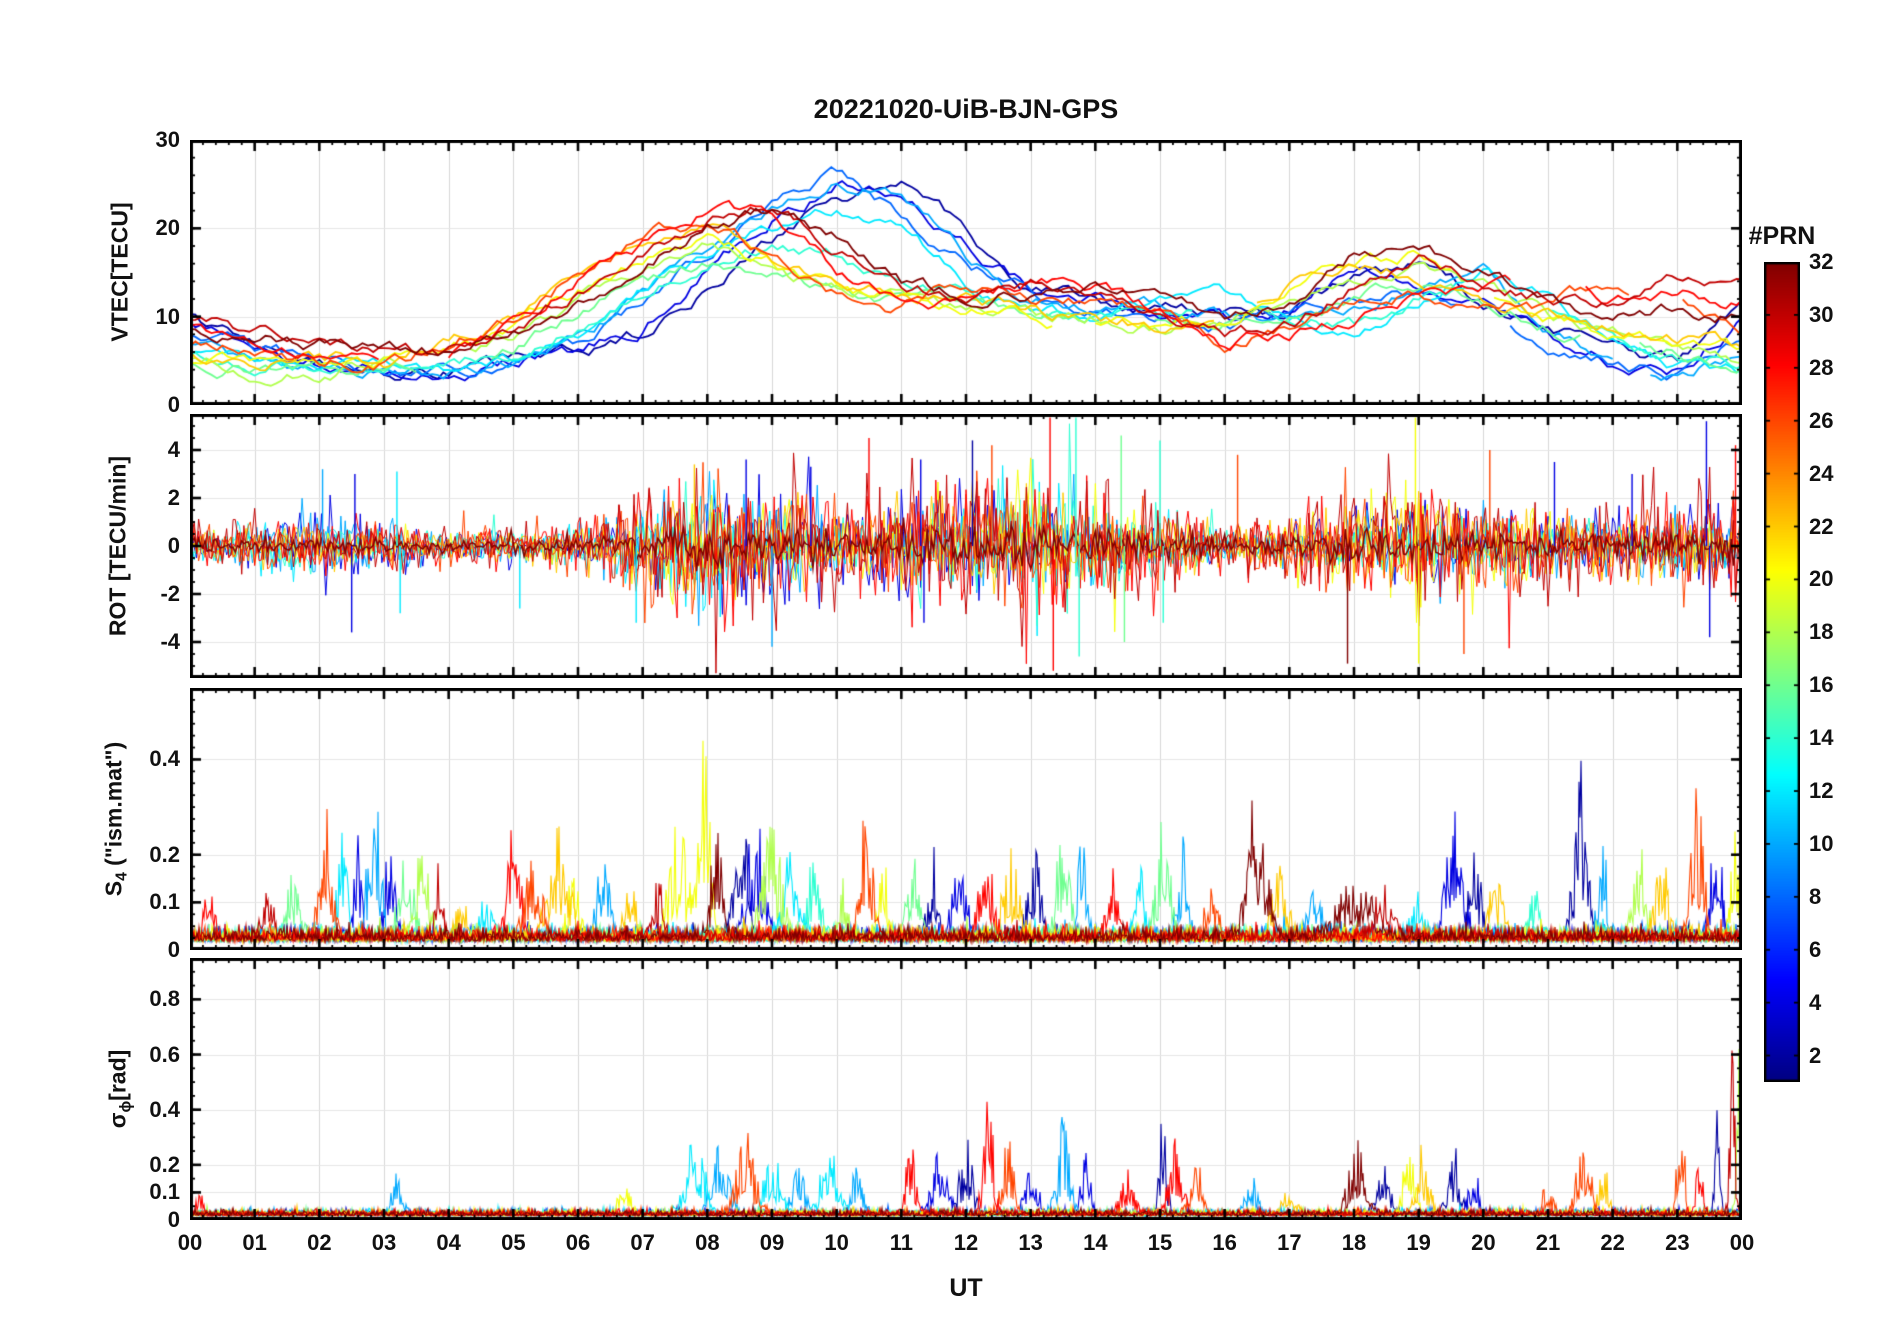 This screenshot has width=1902, height=1330. What do you see at coordinates (167, 228) in the screenshot?
I see `y-tick-label: 20` at bounding box center [167, 228].